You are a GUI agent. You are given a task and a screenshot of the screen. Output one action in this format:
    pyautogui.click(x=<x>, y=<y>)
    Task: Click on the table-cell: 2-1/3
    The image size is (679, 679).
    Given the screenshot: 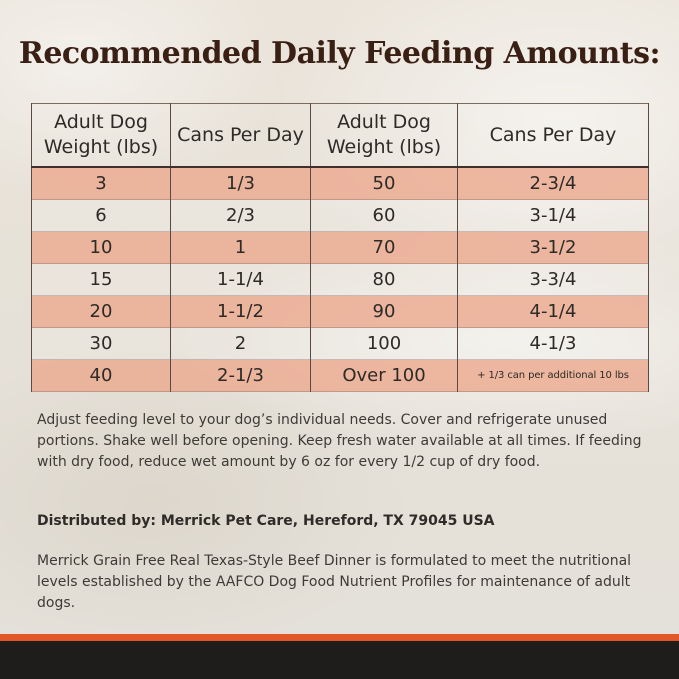 What is the action you would take?
    pyautogui.click(x=240, y=375)
    